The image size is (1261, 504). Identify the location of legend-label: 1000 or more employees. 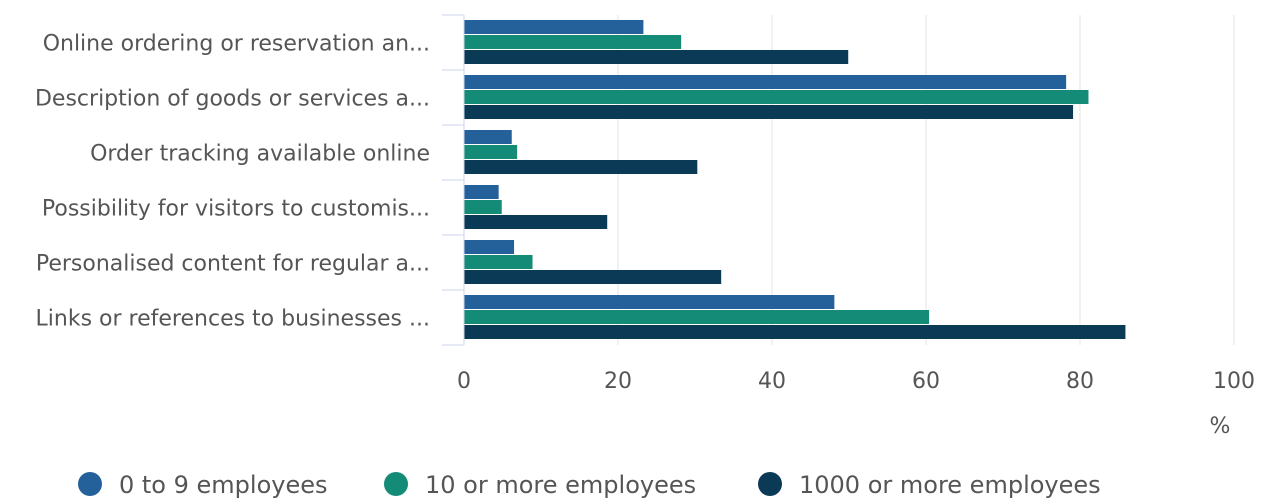
(950, 485).